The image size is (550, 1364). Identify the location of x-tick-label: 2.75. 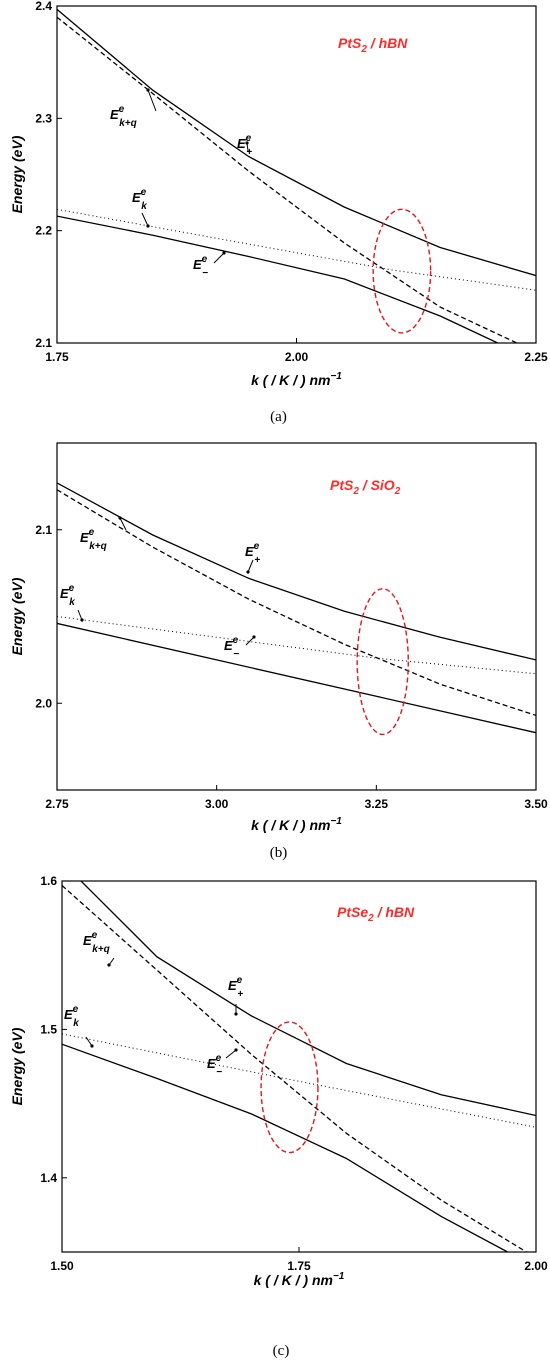
(57, 804).